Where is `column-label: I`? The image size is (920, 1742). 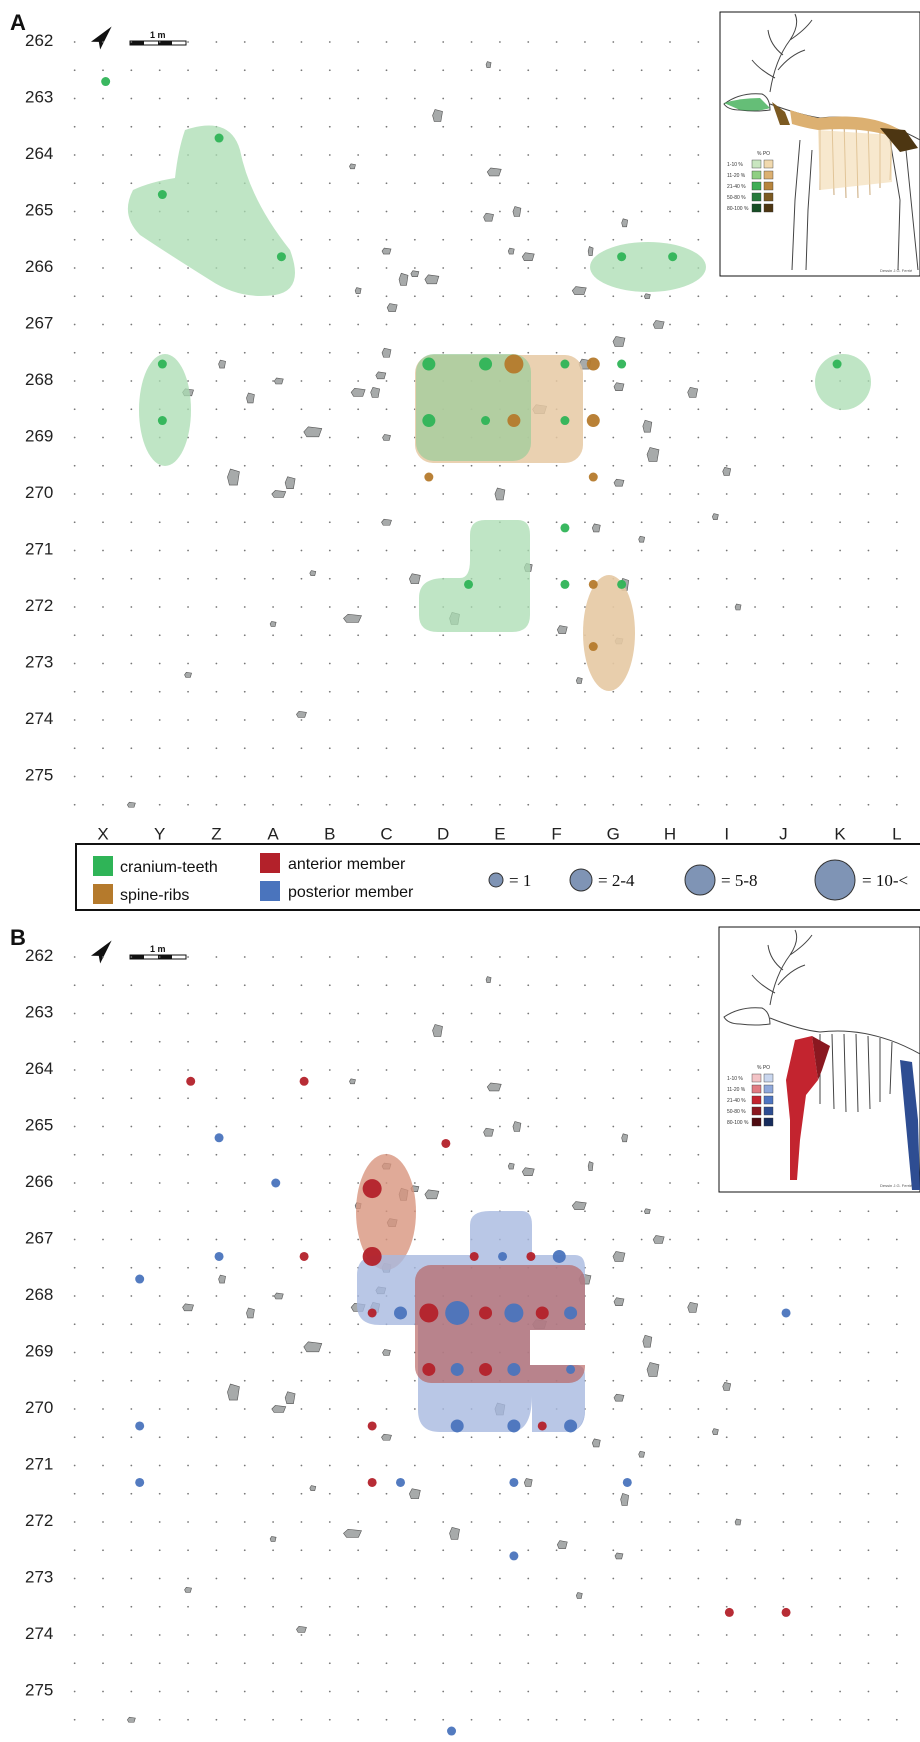
column-label: I is located at coordinates (726, 1741).